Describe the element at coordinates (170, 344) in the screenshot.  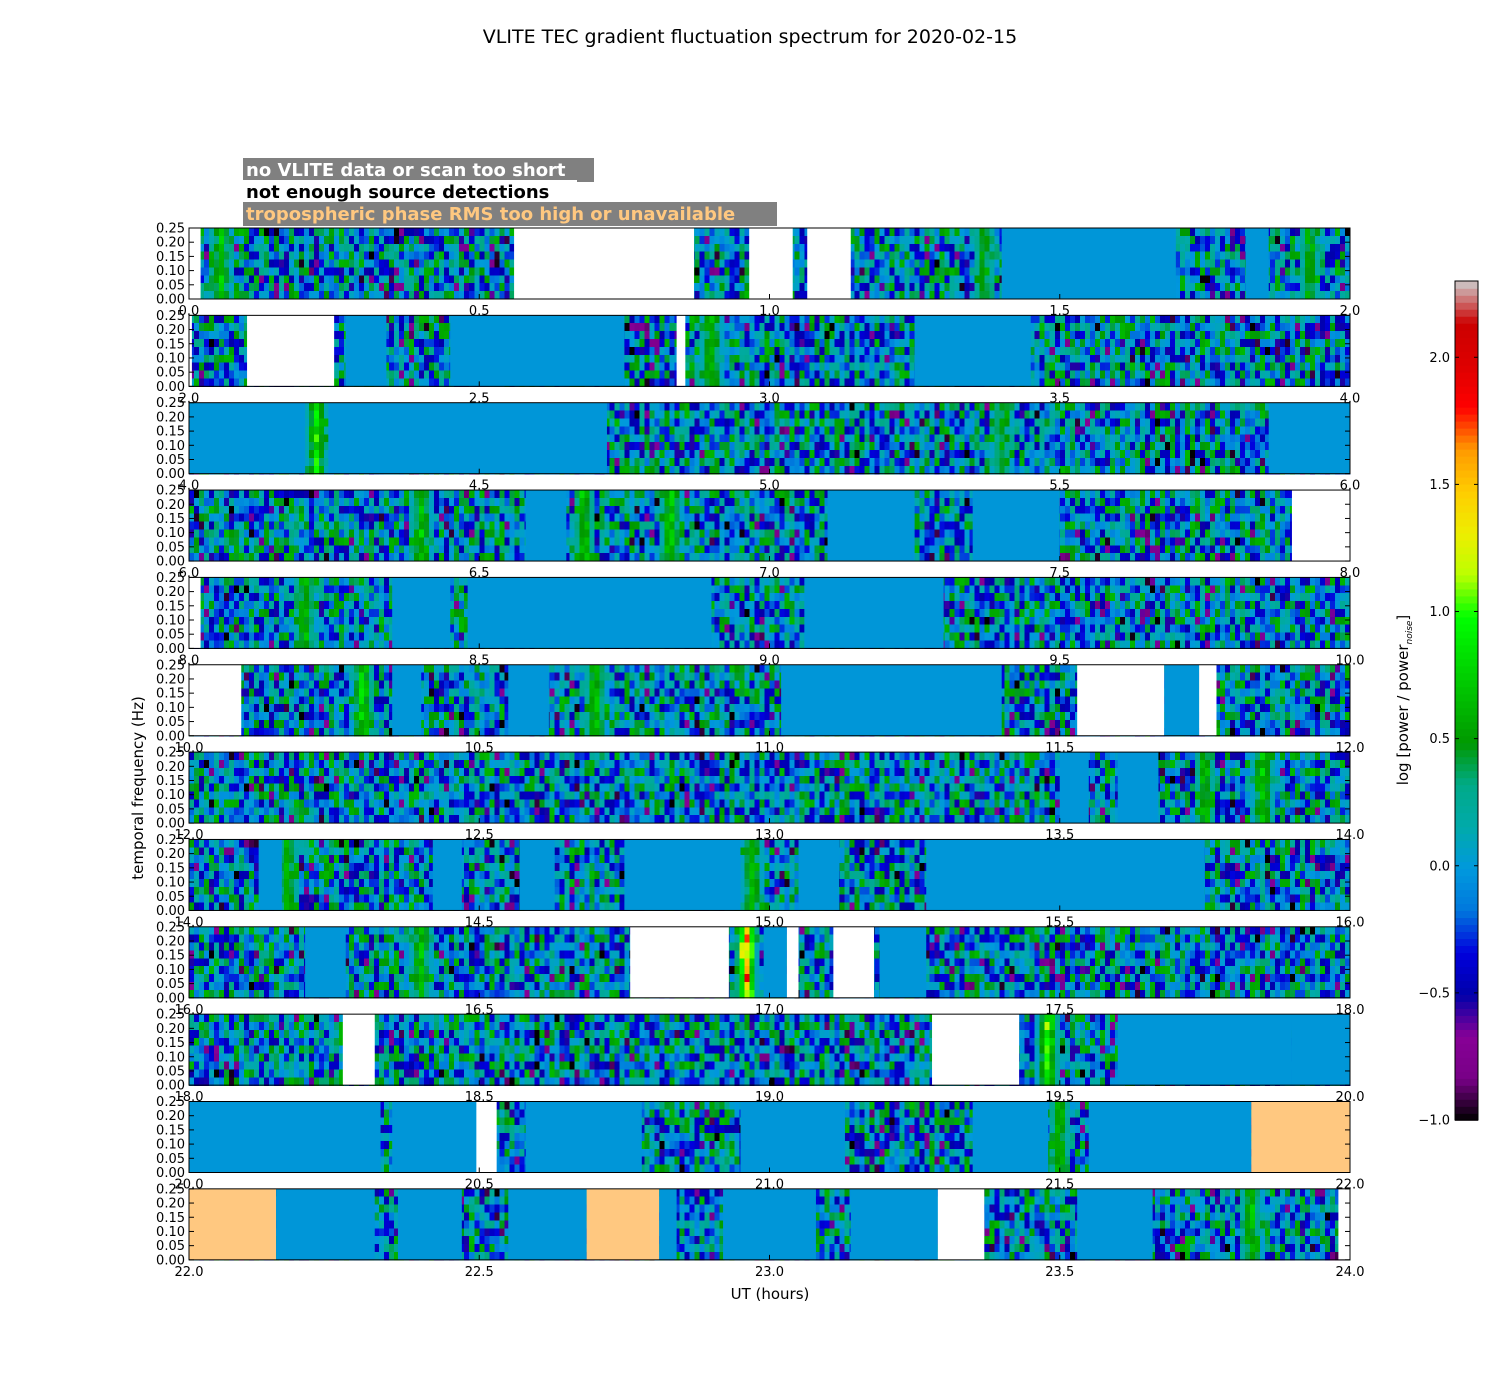
I see `y-tick-label: 0.15` at that location.